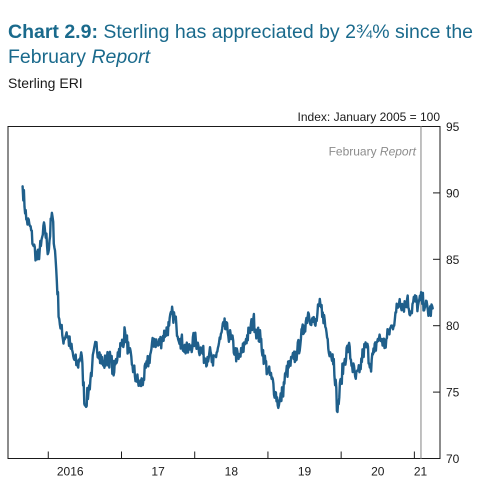  I want to click on y-tick-label: 95, so click(453, 127).